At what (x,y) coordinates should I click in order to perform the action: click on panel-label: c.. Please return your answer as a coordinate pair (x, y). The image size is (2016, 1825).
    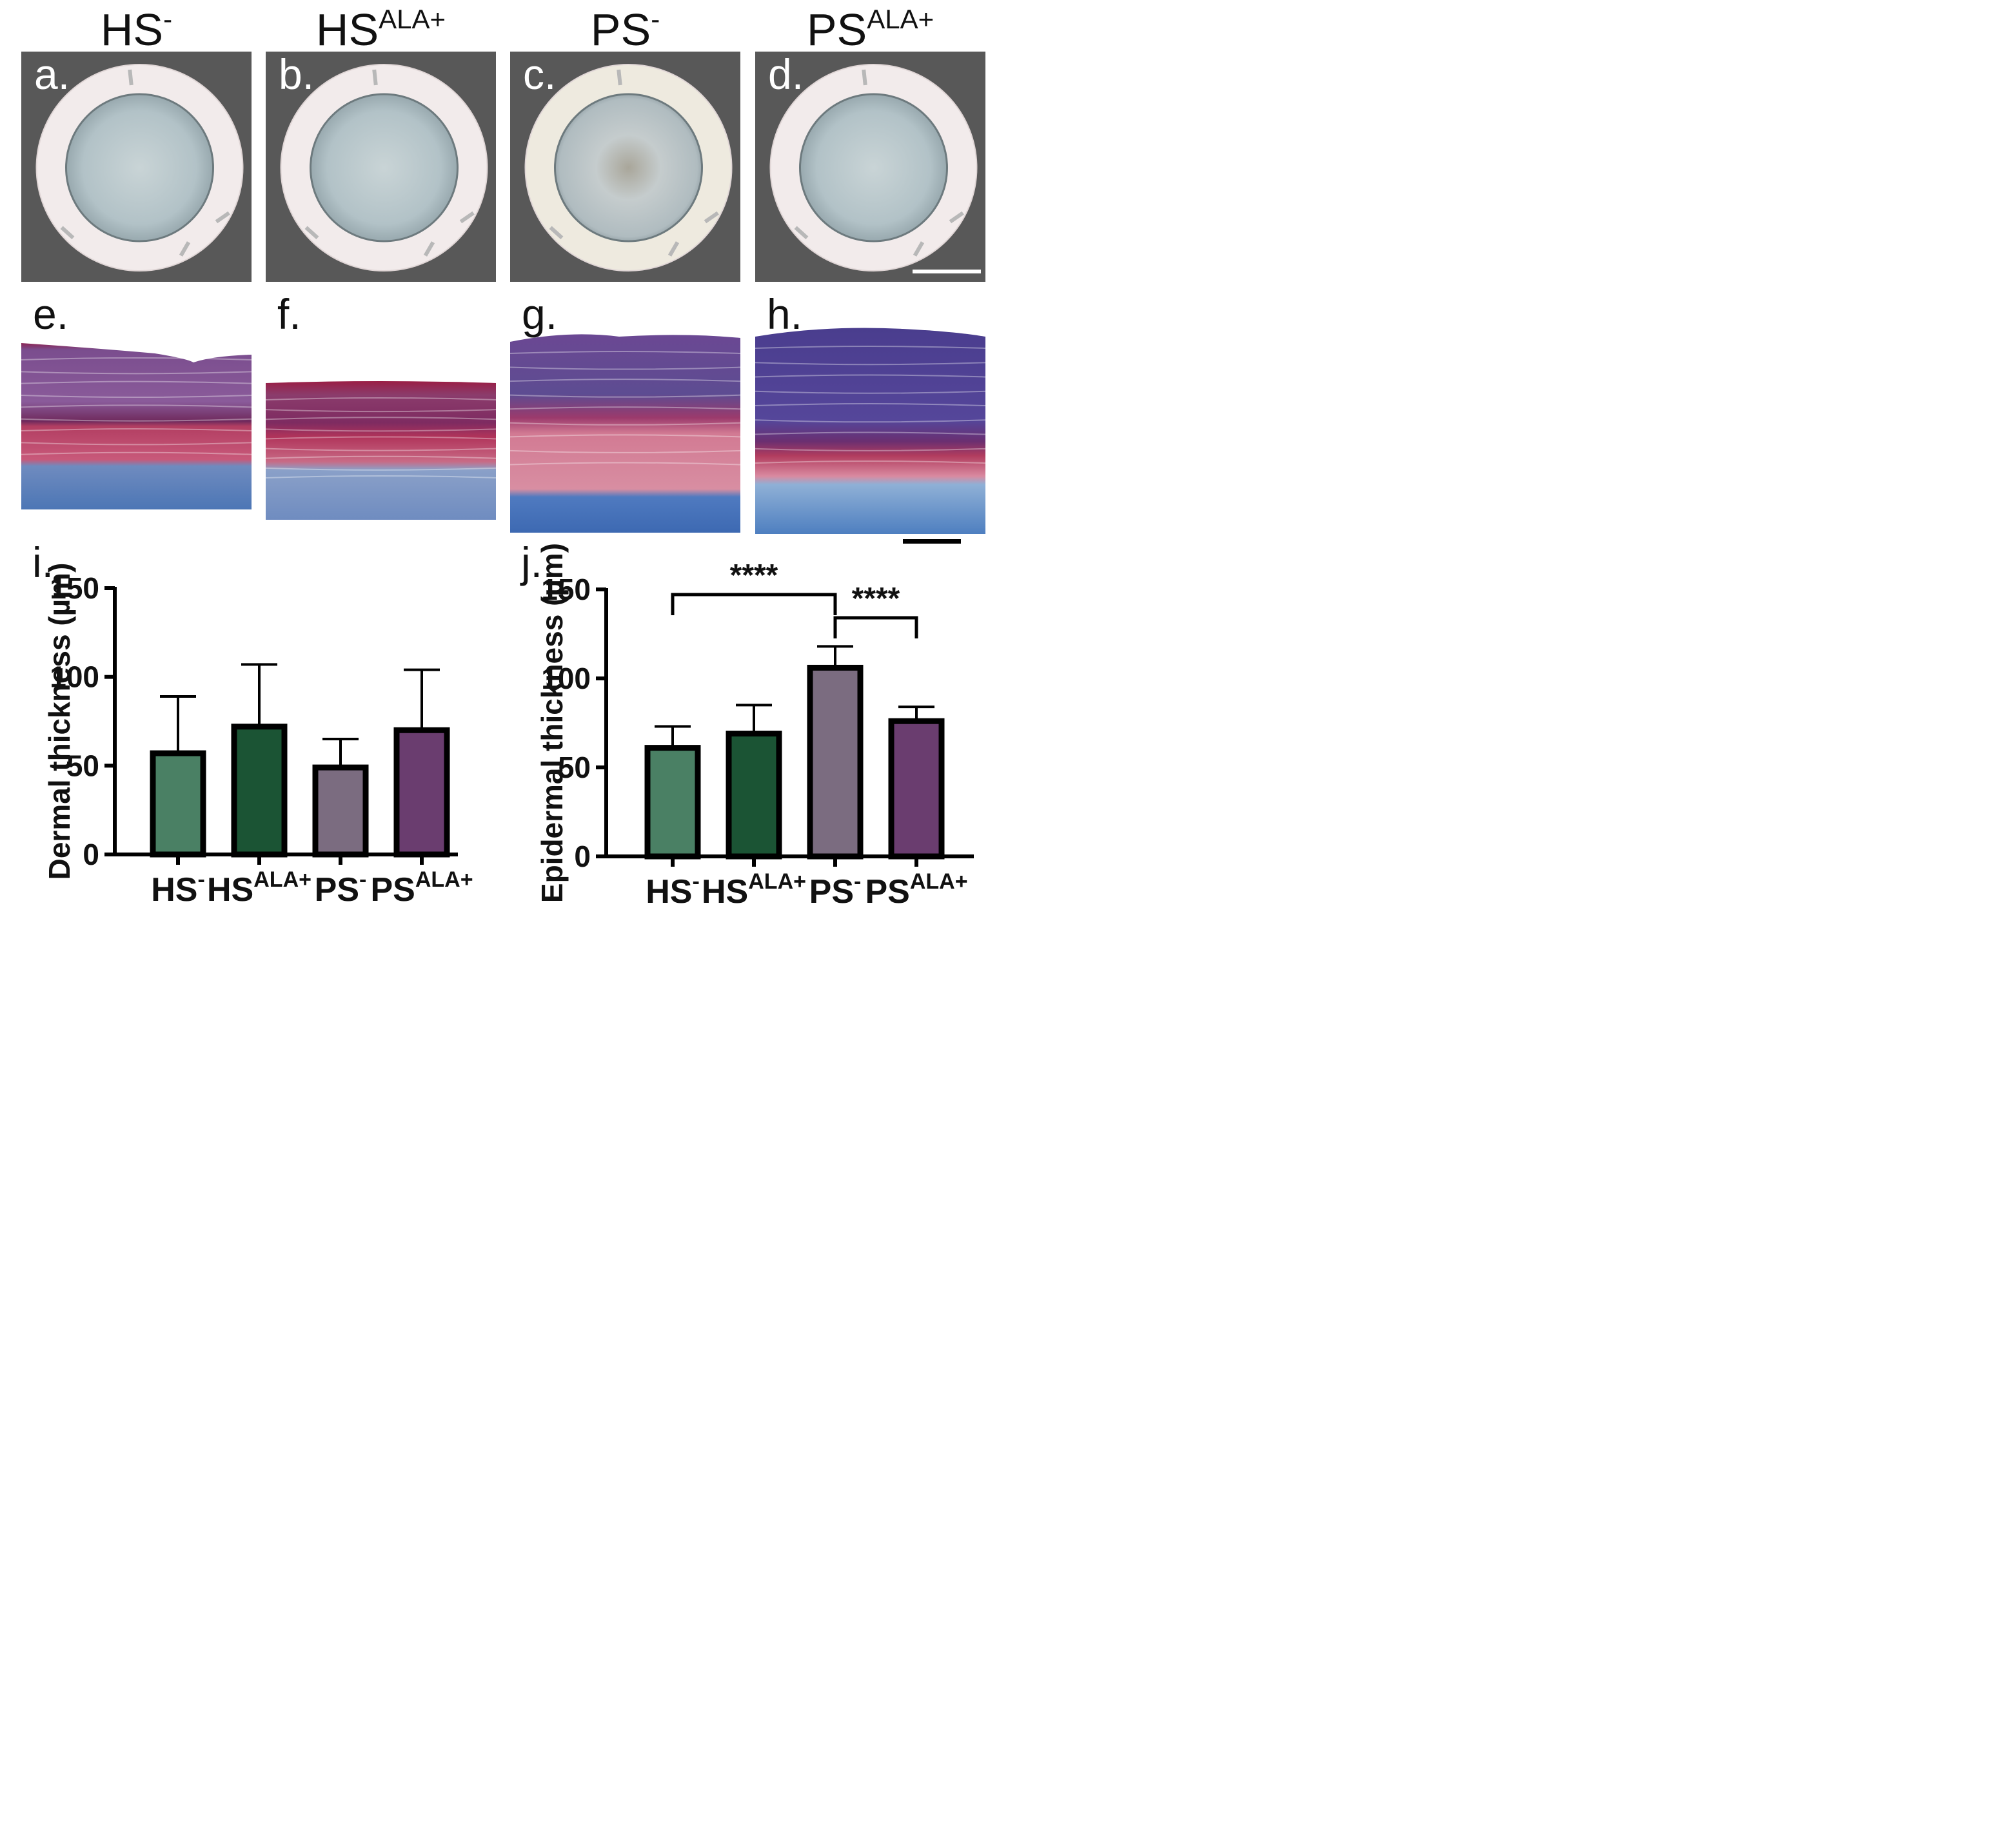
    Looking at the image, I should click on (539, 74).